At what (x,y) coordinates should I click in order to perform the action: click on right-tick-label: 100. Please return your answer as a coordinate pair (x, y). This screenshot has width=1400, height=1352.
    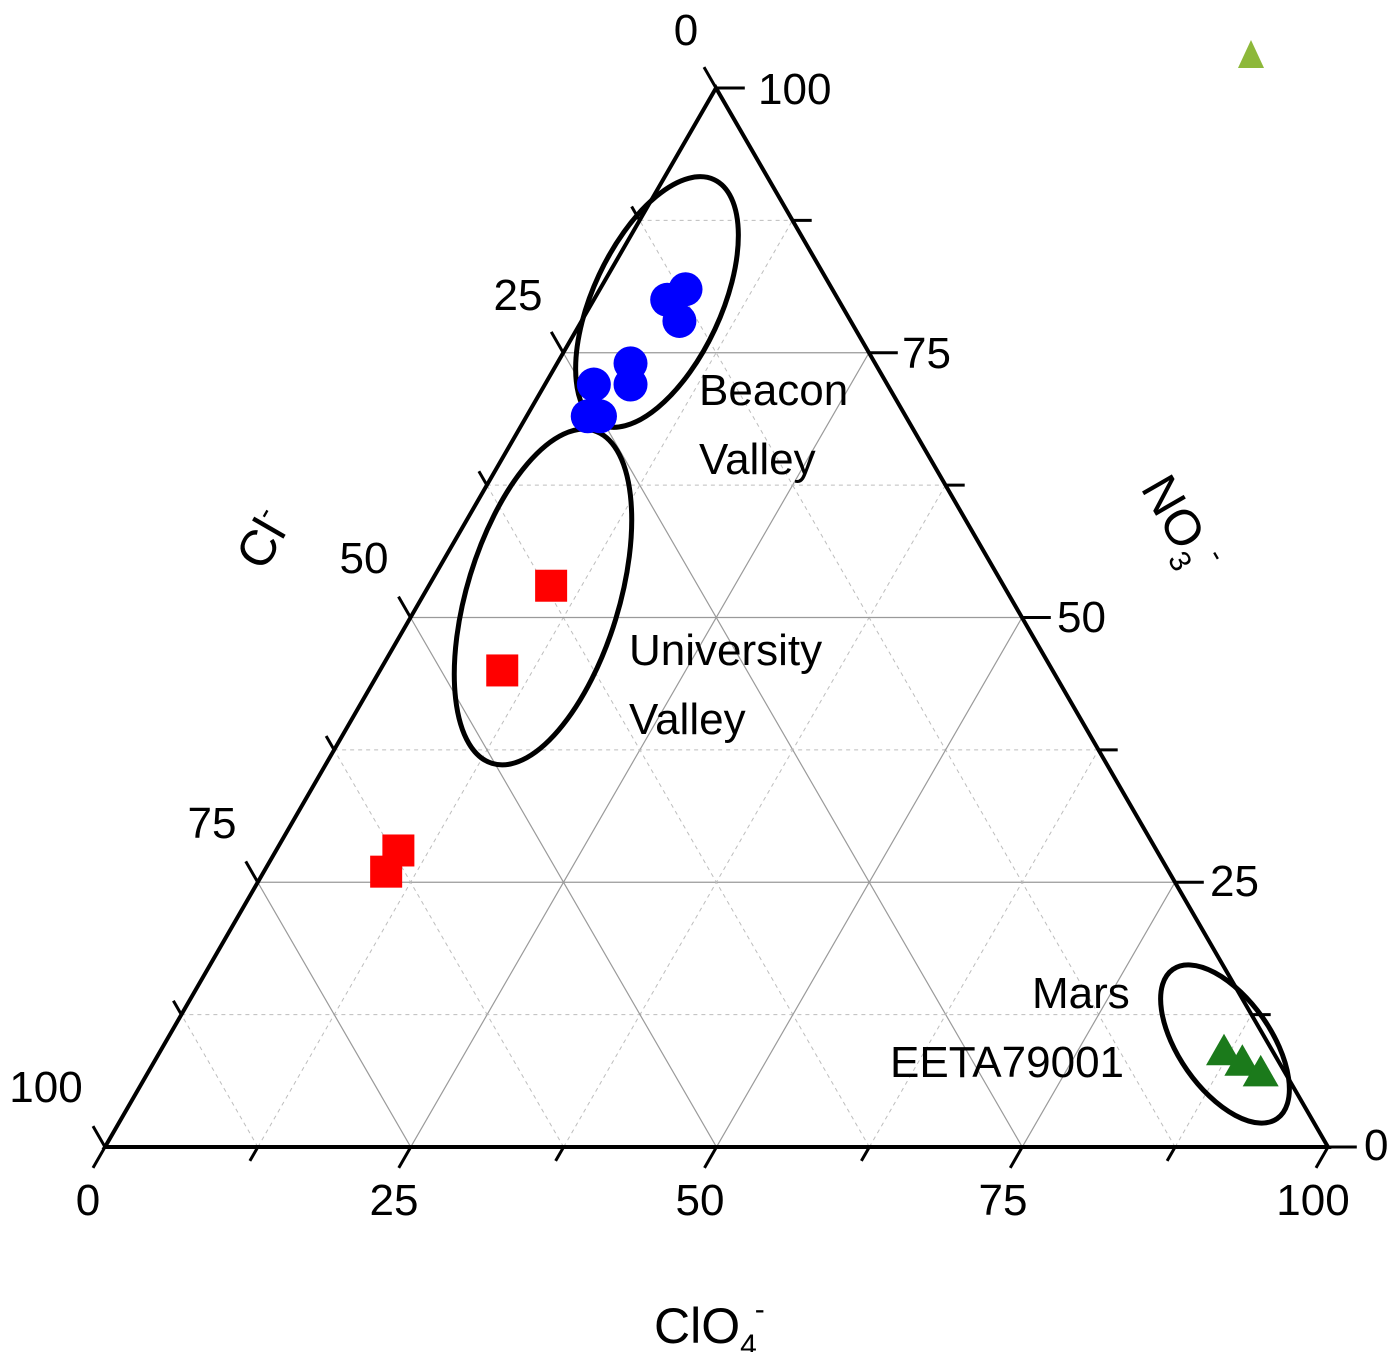
    Looking at the image, I should click on (794, 89).